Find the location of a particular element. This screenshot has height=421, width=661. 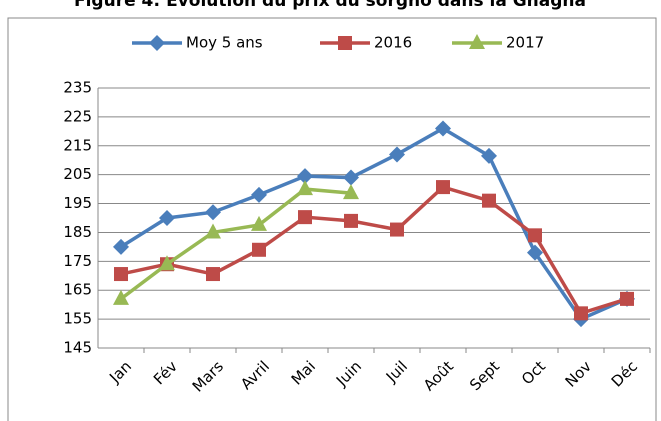

legend-label: Moy 5 ans is located at coordinates (224, 43).